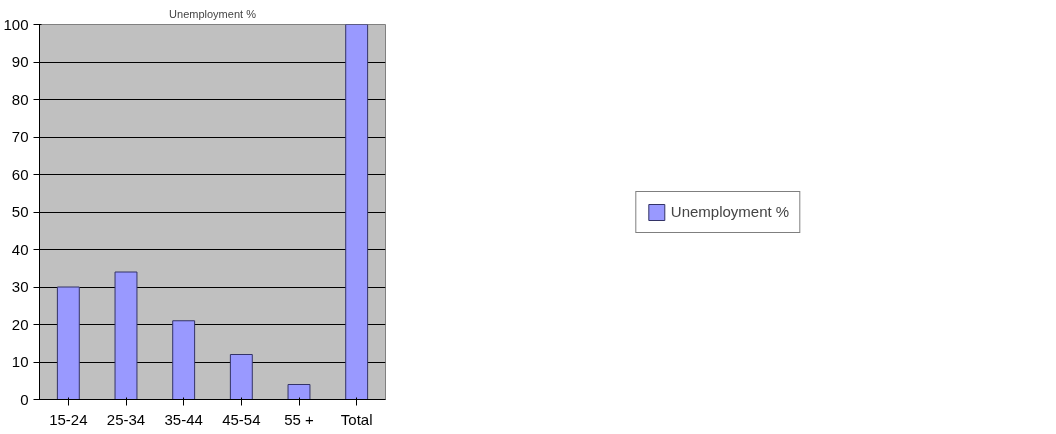 The image size is (1056, 434). Describe the element at coordinates (20, 211) in the screenshot. I see `y-tick-label: 50` at that location.